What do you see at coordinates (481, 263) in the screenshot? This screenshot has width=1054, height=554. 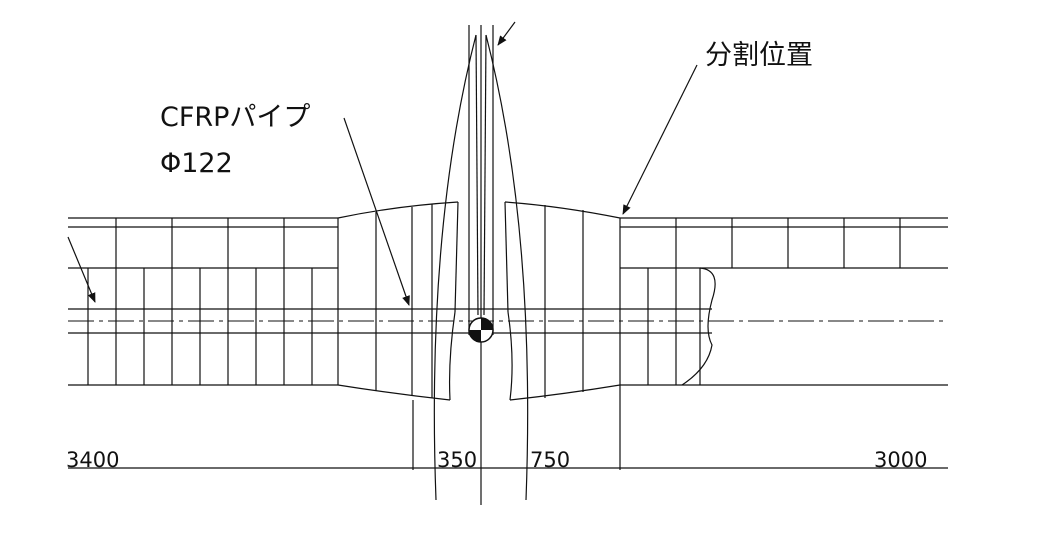 I see `center-boom` at bounding box center [481, 263].